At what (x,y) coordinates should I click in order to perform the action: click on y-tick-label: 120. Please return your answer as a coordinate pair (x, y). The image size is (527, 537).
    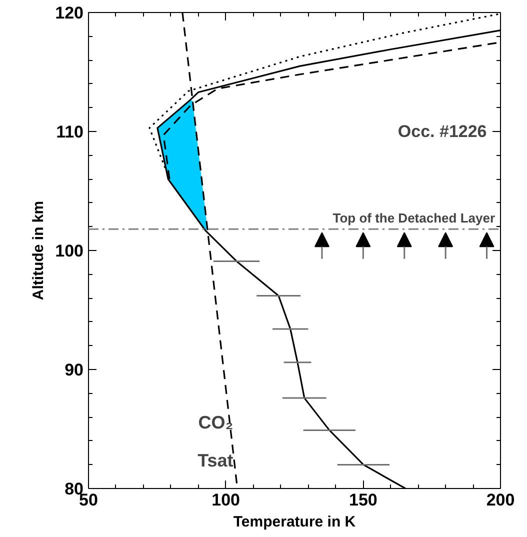
    Looking at the image, I should click on (69, 13).